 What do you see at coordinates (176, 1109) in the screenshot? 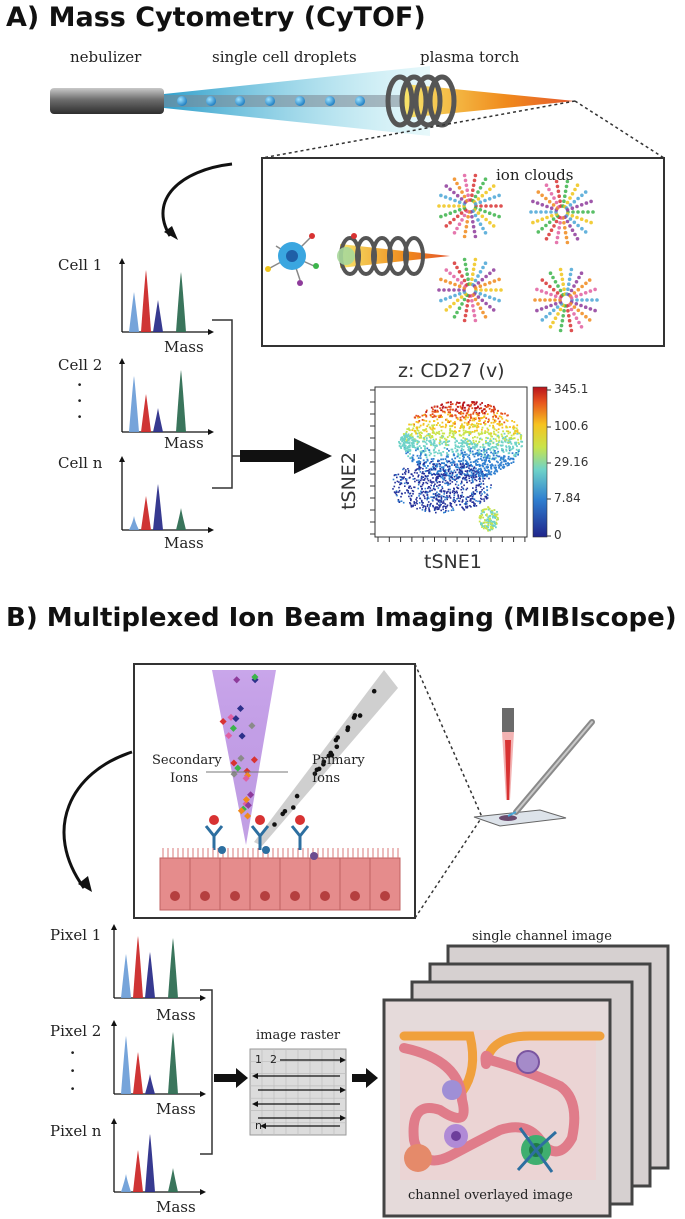
I see `mass-label-pixel-2: Mass` at bounding box center [176, 1109].